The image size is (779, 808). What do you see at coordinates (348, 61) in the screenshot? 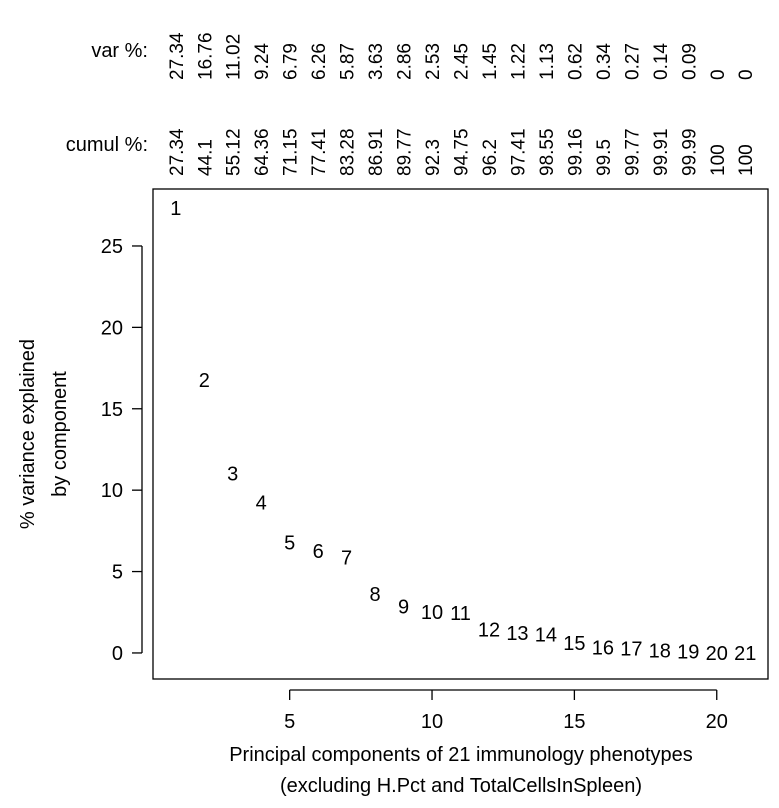
I see `var-pct-value: 5.87` at bounding box center [348, 61].